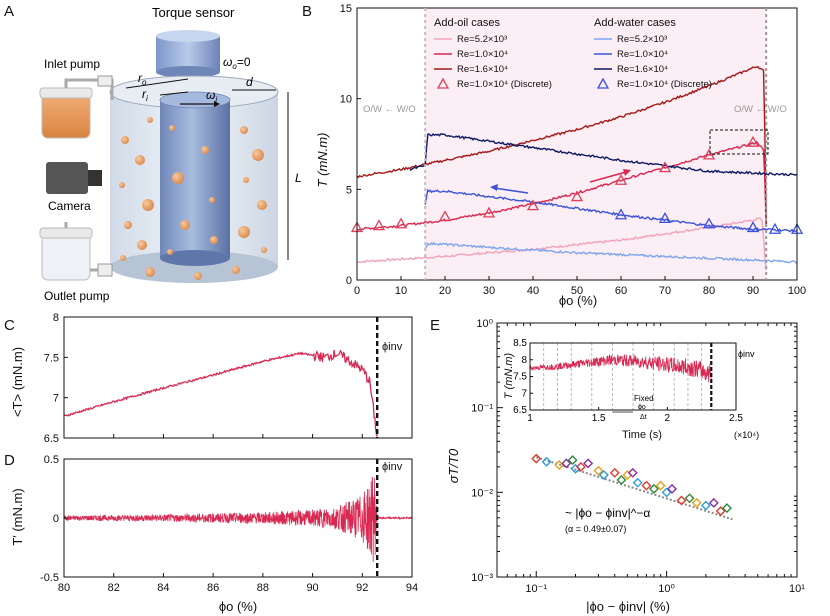  I want to click on c-series-line, so click(220, 393).